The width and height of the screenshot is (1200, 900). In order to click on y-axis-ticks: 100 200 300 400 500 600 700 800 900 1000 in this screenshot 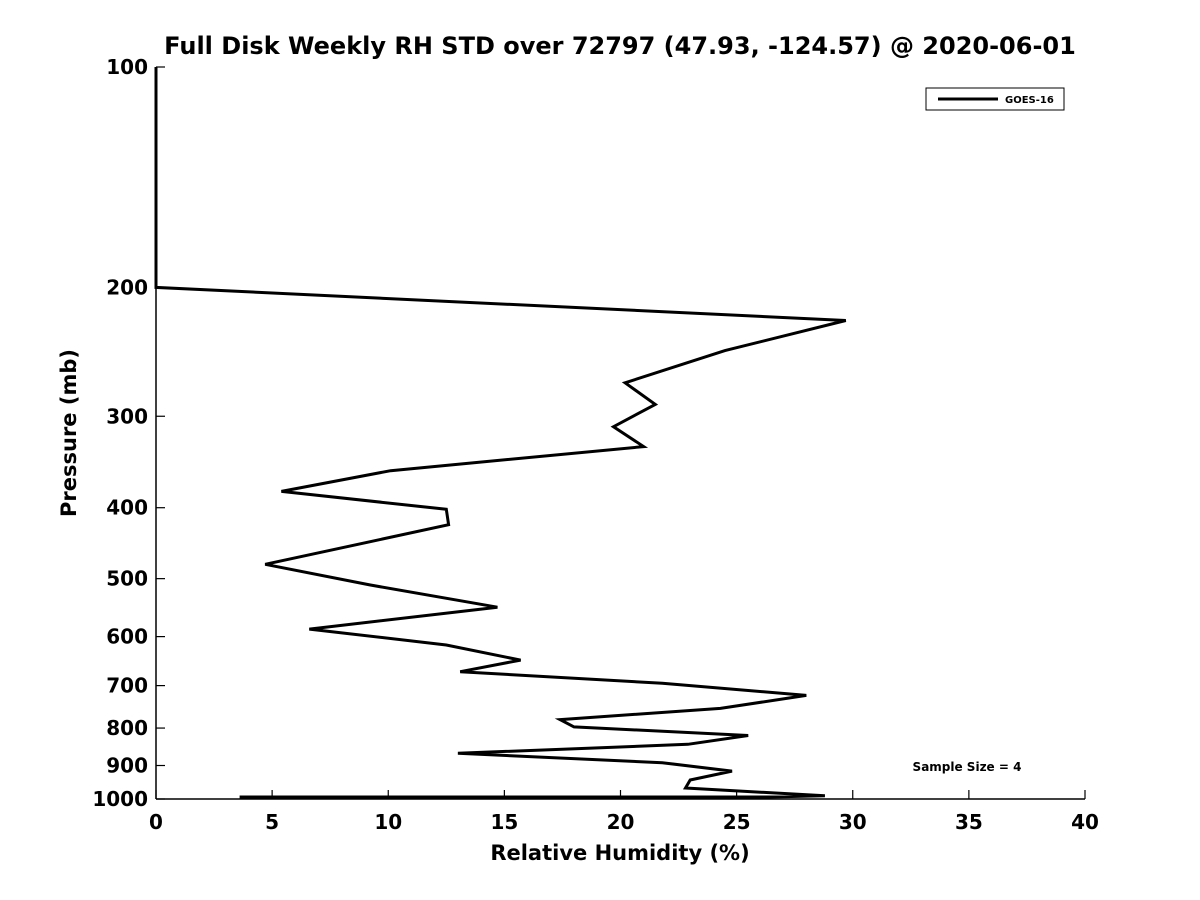, I will do `click(128, 433)`.